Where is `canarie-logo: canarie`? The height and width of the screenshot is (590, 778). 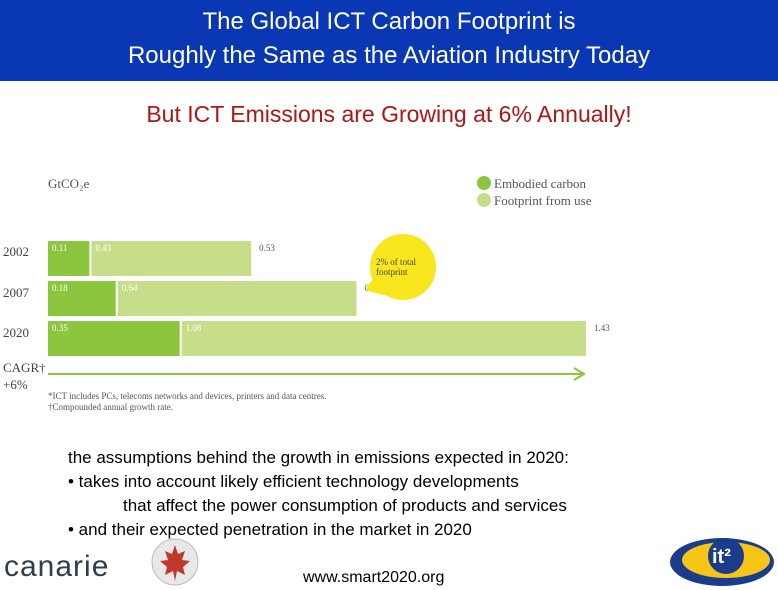 canarie-logo: canarie is located at coordinates (57, 566).